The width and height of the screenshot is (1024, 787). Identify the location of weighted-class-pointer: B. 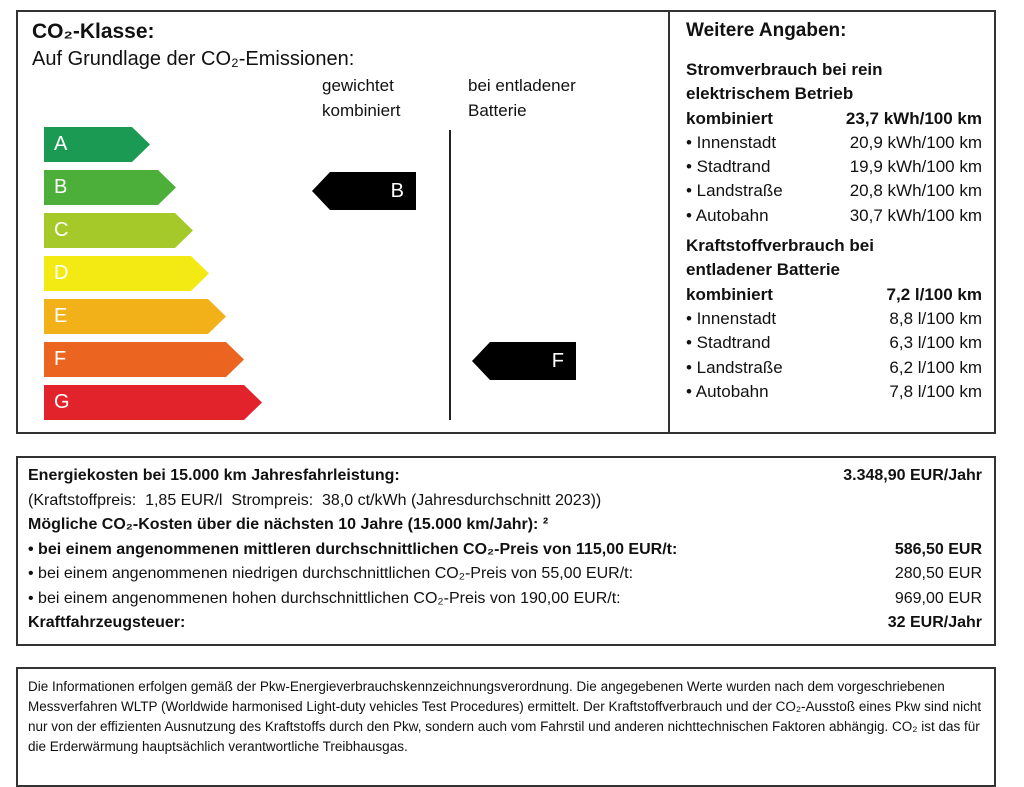
(364, 191).